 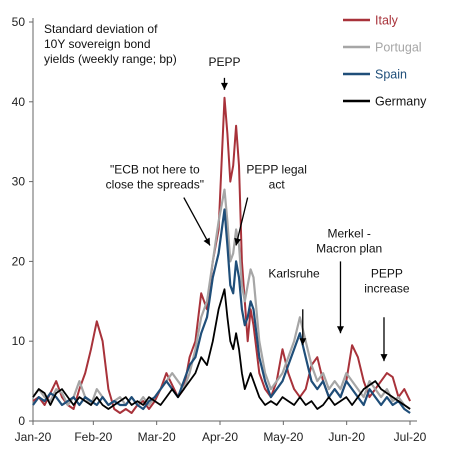 What do you see at coordinates (157, 437) in the screenshot?
I see `x-tick-label: Mar-20` at bounding box center [157, 437].